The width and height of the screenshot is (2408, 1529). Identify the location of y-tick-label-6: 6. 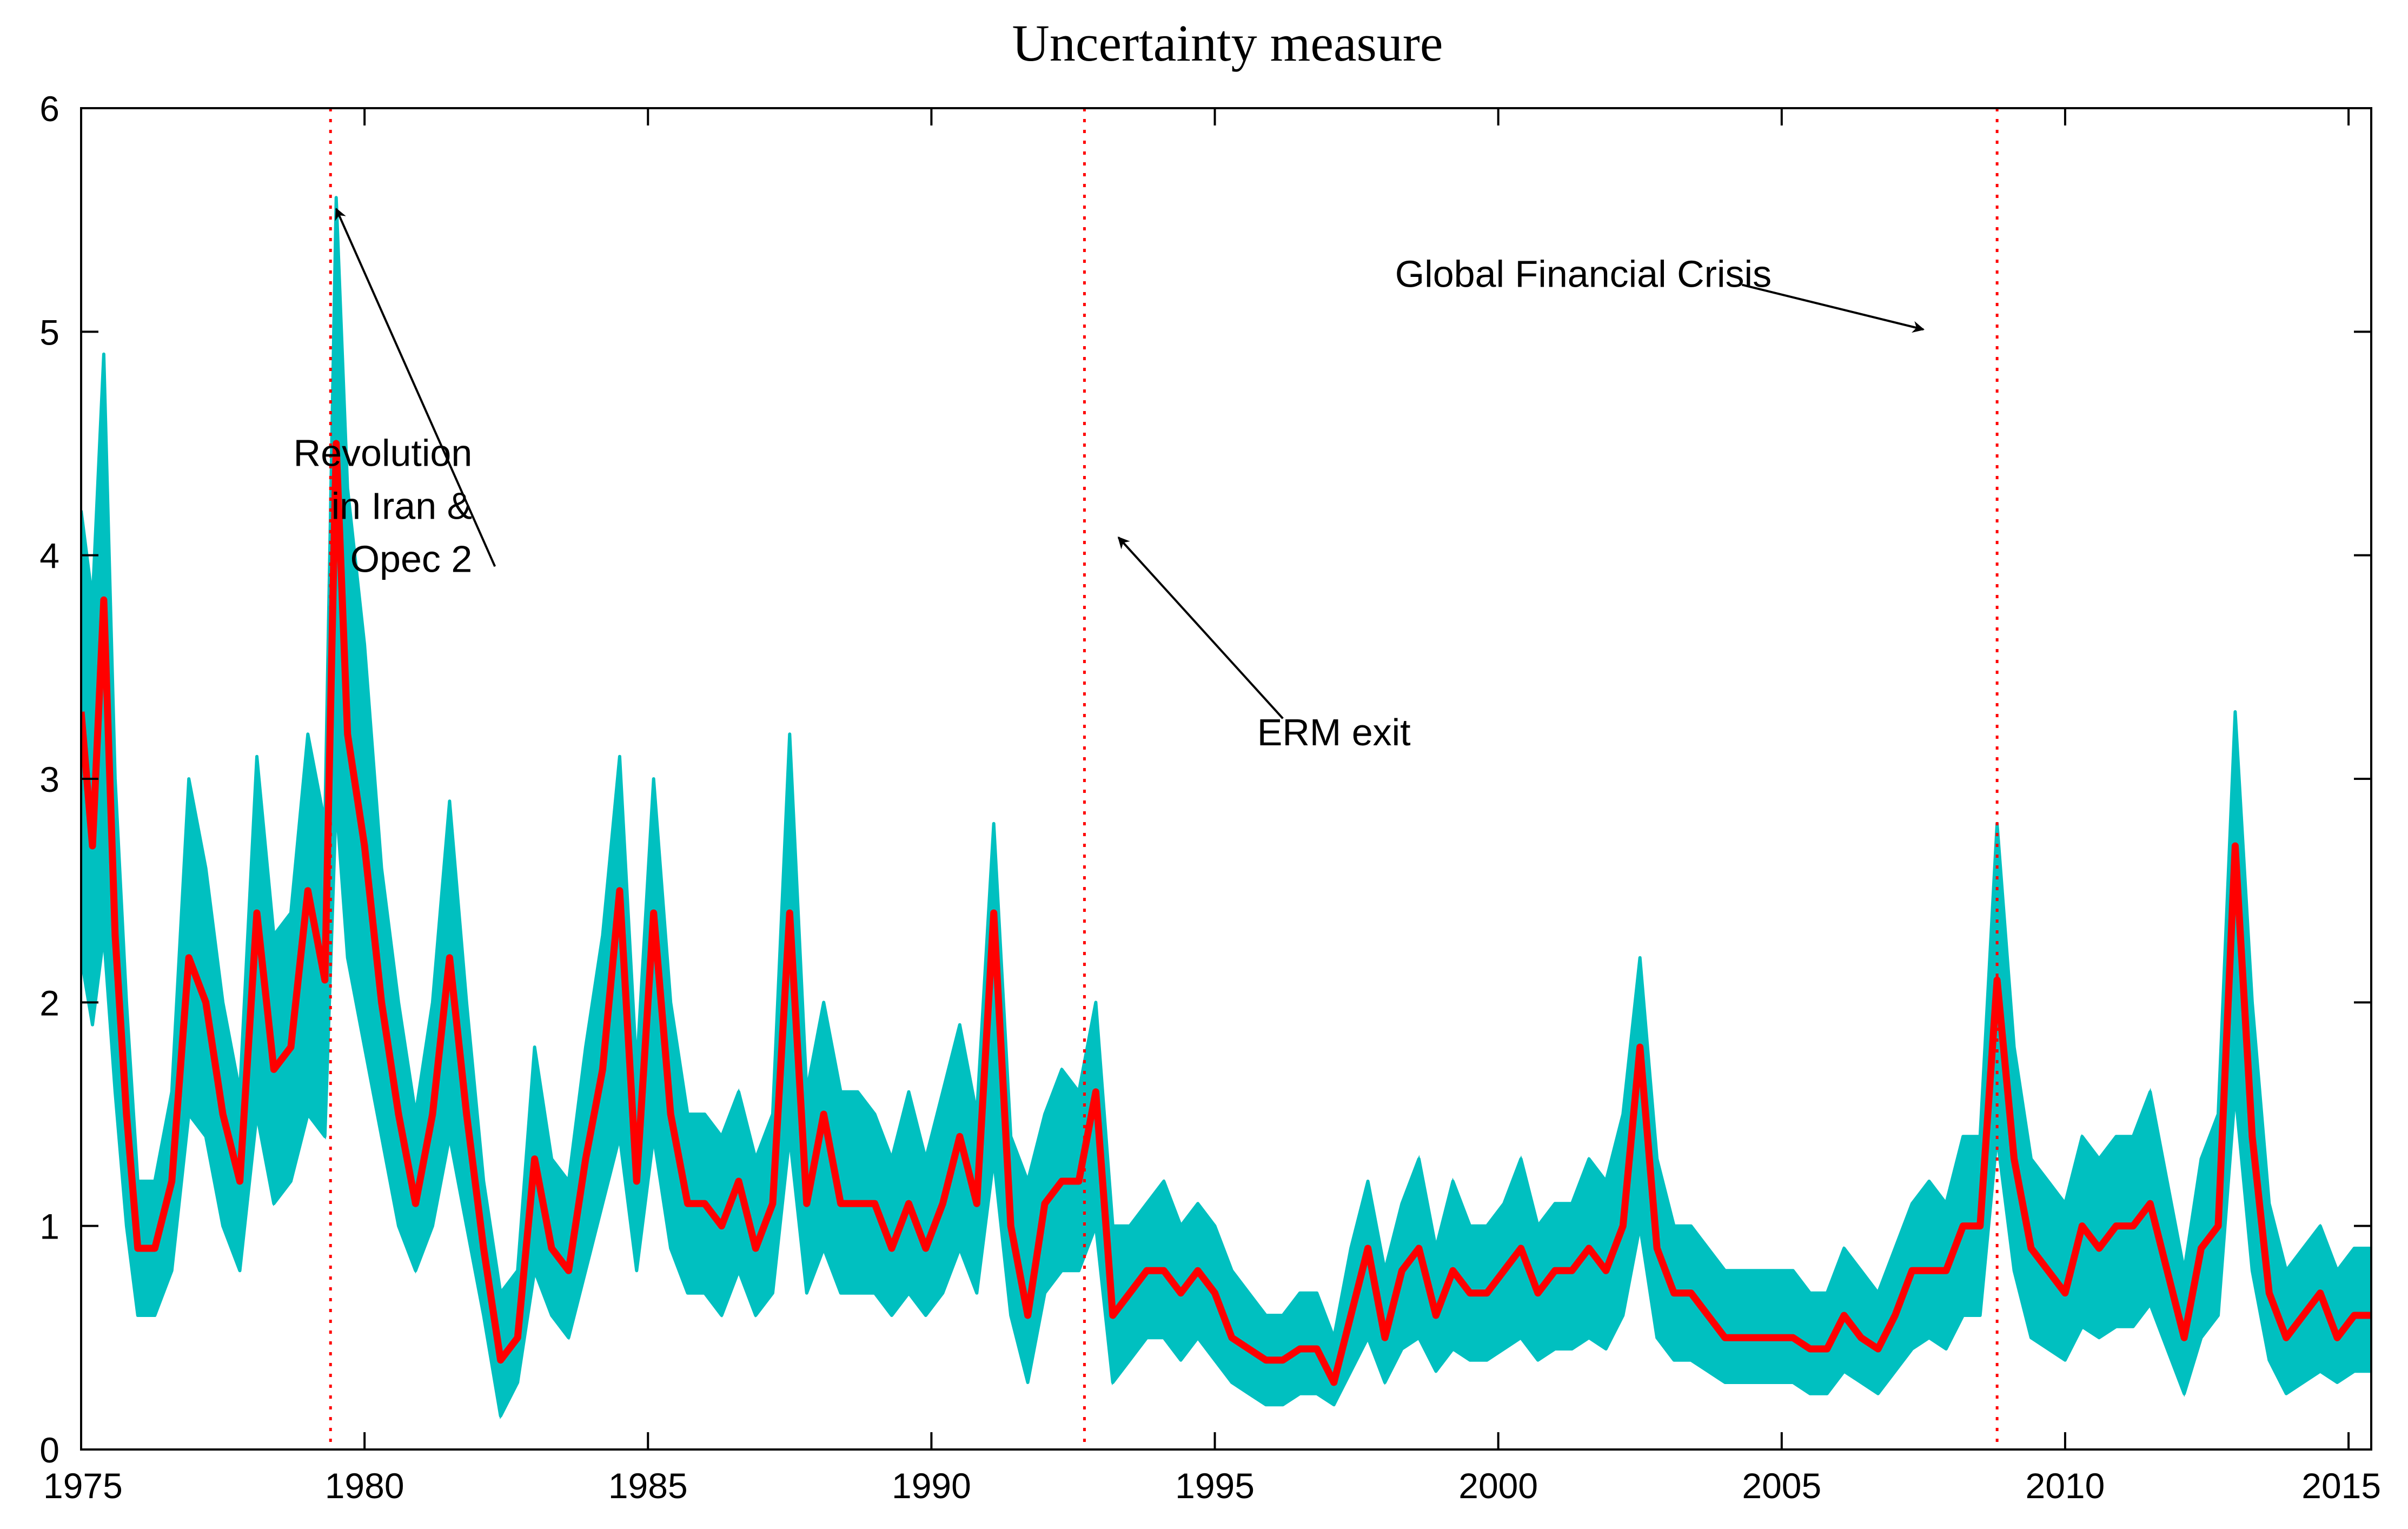
(49, 109).